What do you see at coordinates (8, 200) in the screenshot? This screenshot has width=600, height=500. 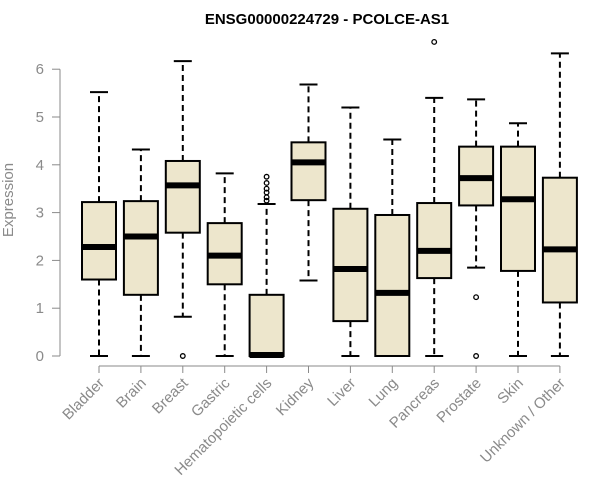 I see `y-axis-label: Expression` at bounding box center [8, 200].